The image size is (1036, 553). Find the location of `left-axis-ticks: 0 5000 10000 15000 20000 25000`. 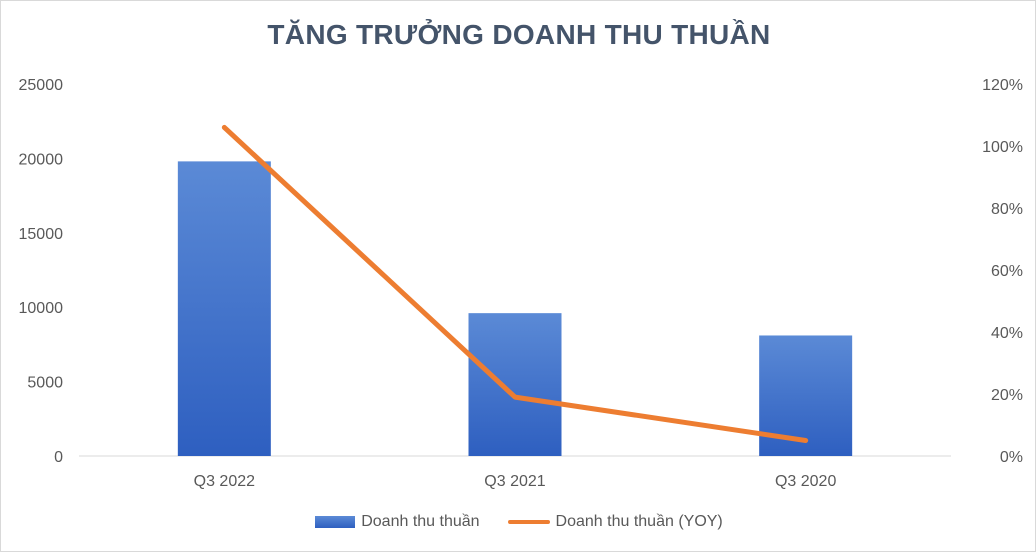

left-axis-ticks: 0 5000 10000 15000 20000 25000 is located at coordinates (41, 271).